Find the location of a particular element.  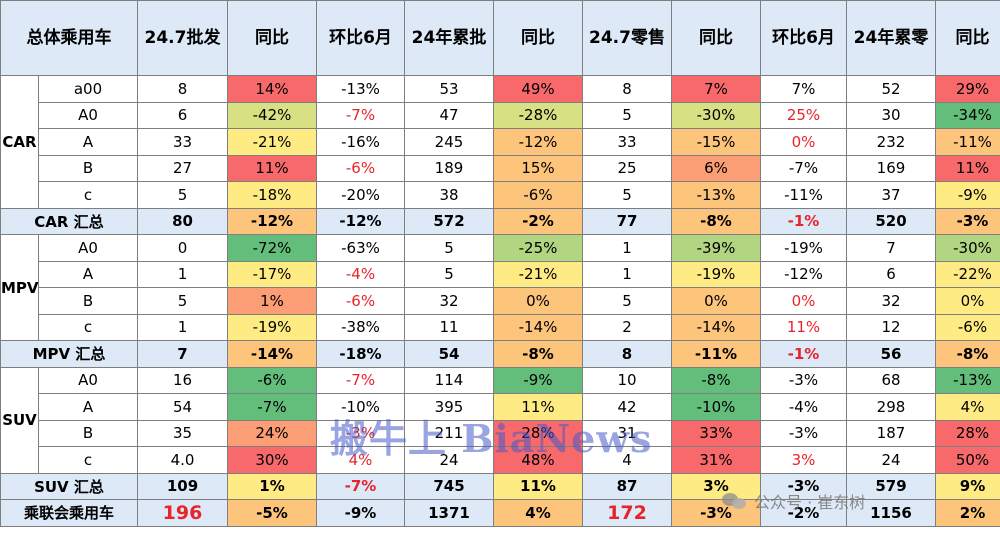

table-cell: 14% is located at coordinates (272, 89).